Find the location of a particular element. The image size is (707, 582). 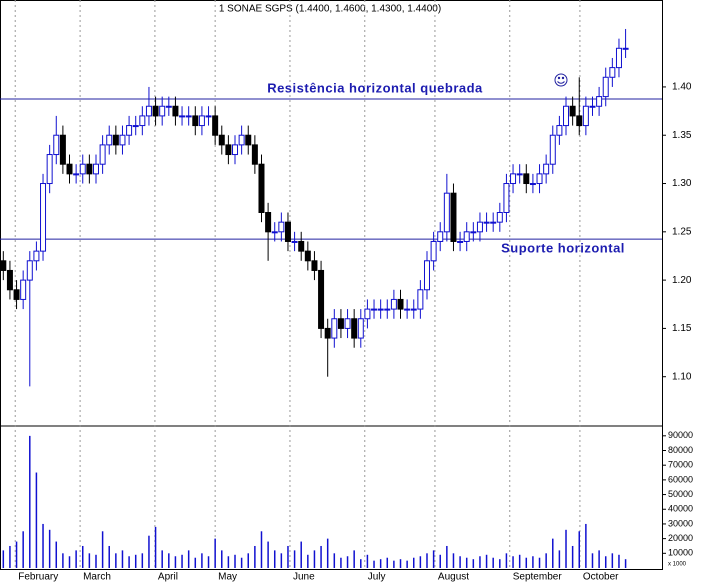

x-tick-label: August is located at coordinates (453, 577).